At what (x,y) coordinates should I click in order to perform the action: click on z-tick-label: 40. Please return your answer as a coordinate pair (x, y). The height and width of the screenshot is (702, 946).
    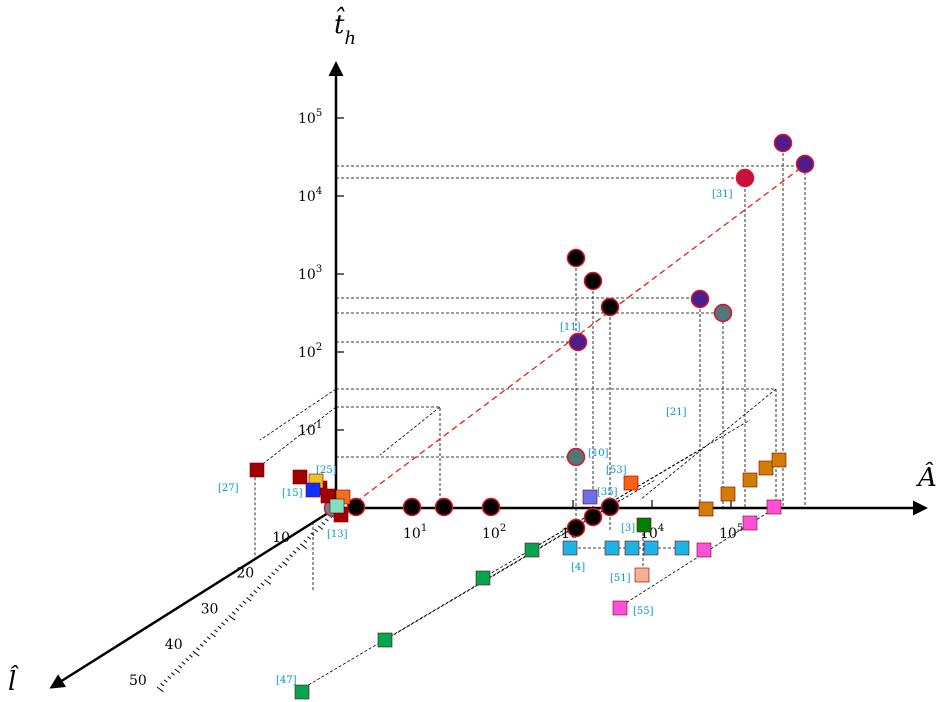
    Looking at the image, I should click on (174, 645).